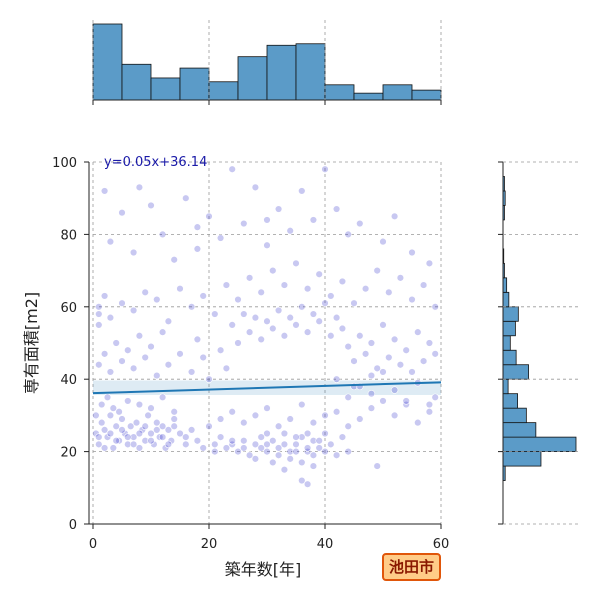 Image resolution: width=600 pixels, height=600 pixels. Describe the element at coordinates (31, 343) in the screenshot. I see `y-axis-title: 専有面積[m2]` at that location.